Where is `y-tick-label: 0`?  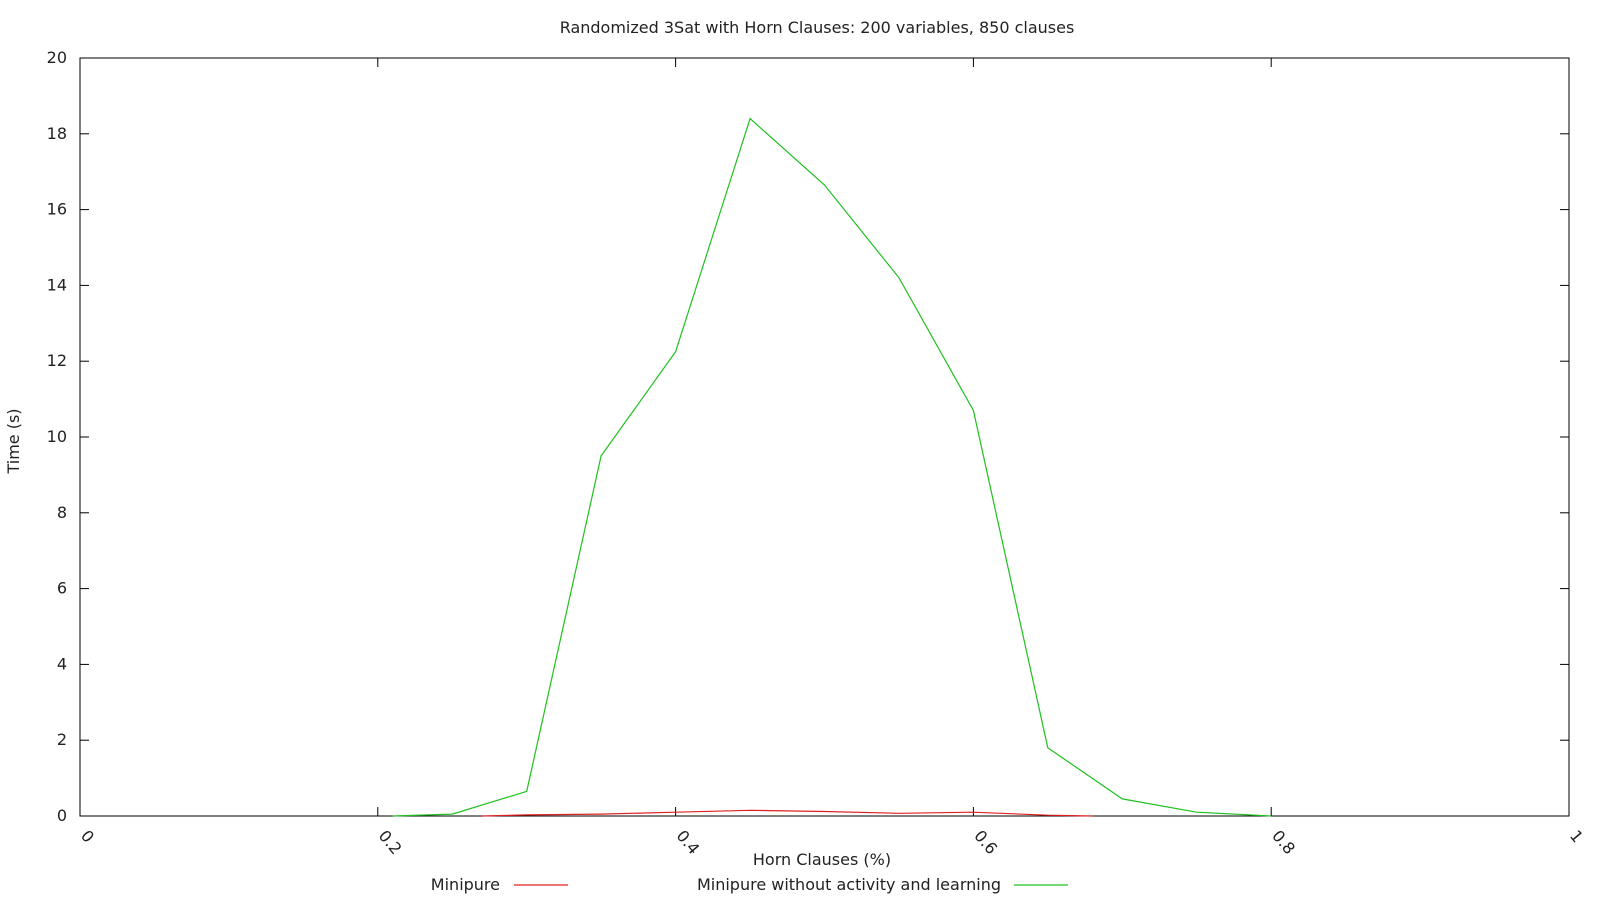
y-tick-label: 0 is located at coordinates (62, 815).